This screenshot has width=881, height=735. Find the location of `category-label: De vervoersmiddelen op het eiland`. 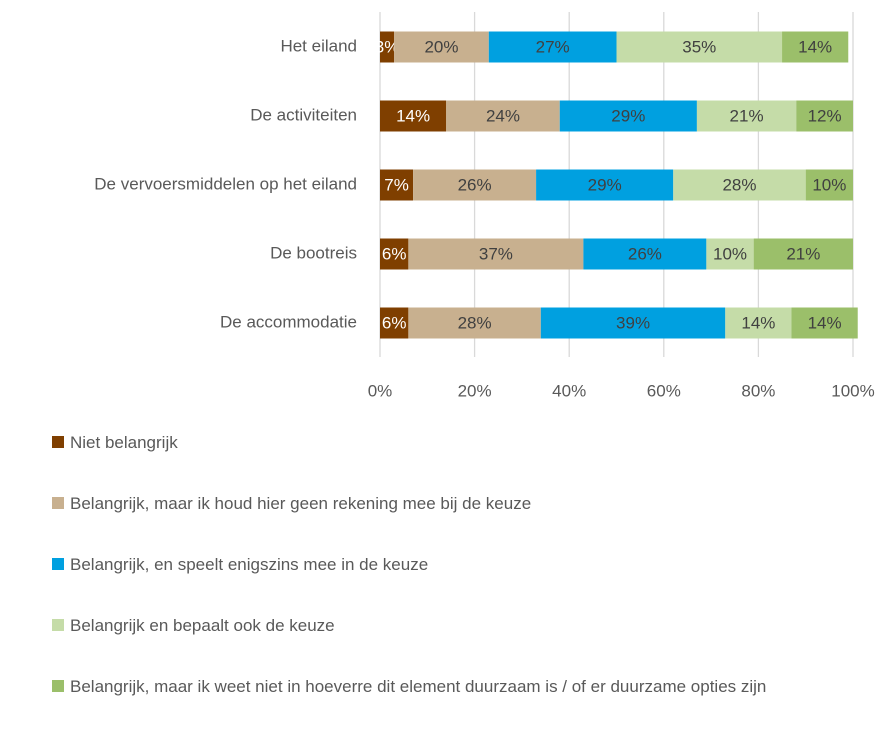

category-label: De vervoersmiddelen op het eiland is located at coordinates (225, 183).